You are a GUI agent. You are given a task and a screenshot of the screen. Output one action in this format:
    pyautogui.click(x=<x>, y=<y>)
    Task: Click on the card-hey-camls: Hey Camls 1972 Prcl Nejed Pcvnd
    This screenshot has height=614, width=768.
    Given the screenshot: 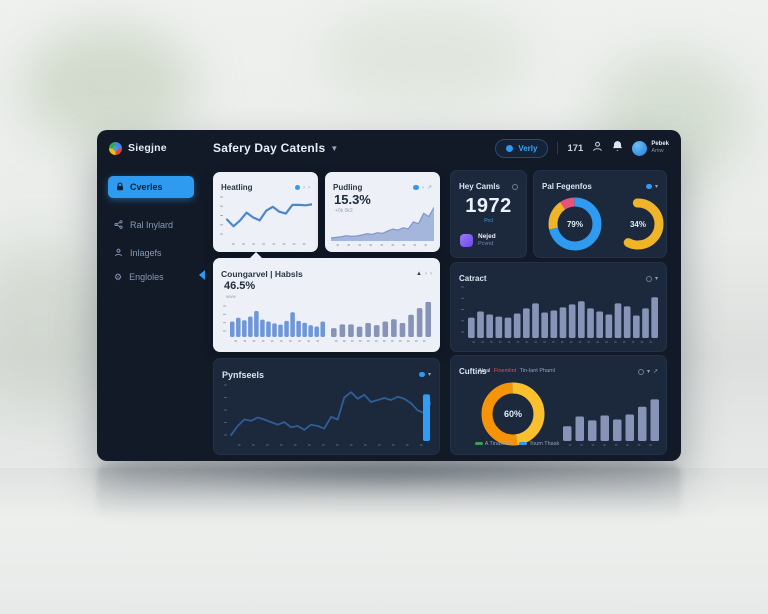 What is the action you would take?
    pyautogui.click(x=488, y=214)
    